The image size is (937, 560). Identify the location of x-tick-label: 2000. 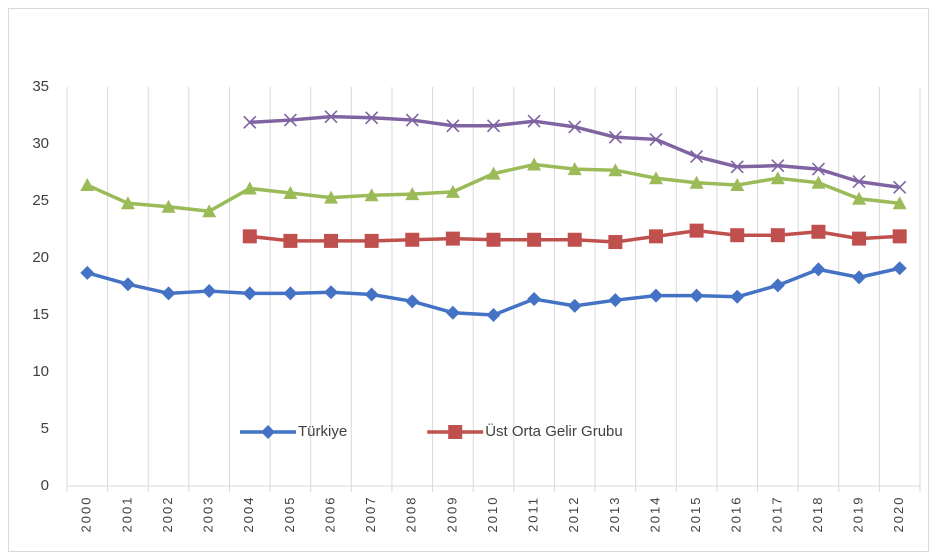
(86, 514).